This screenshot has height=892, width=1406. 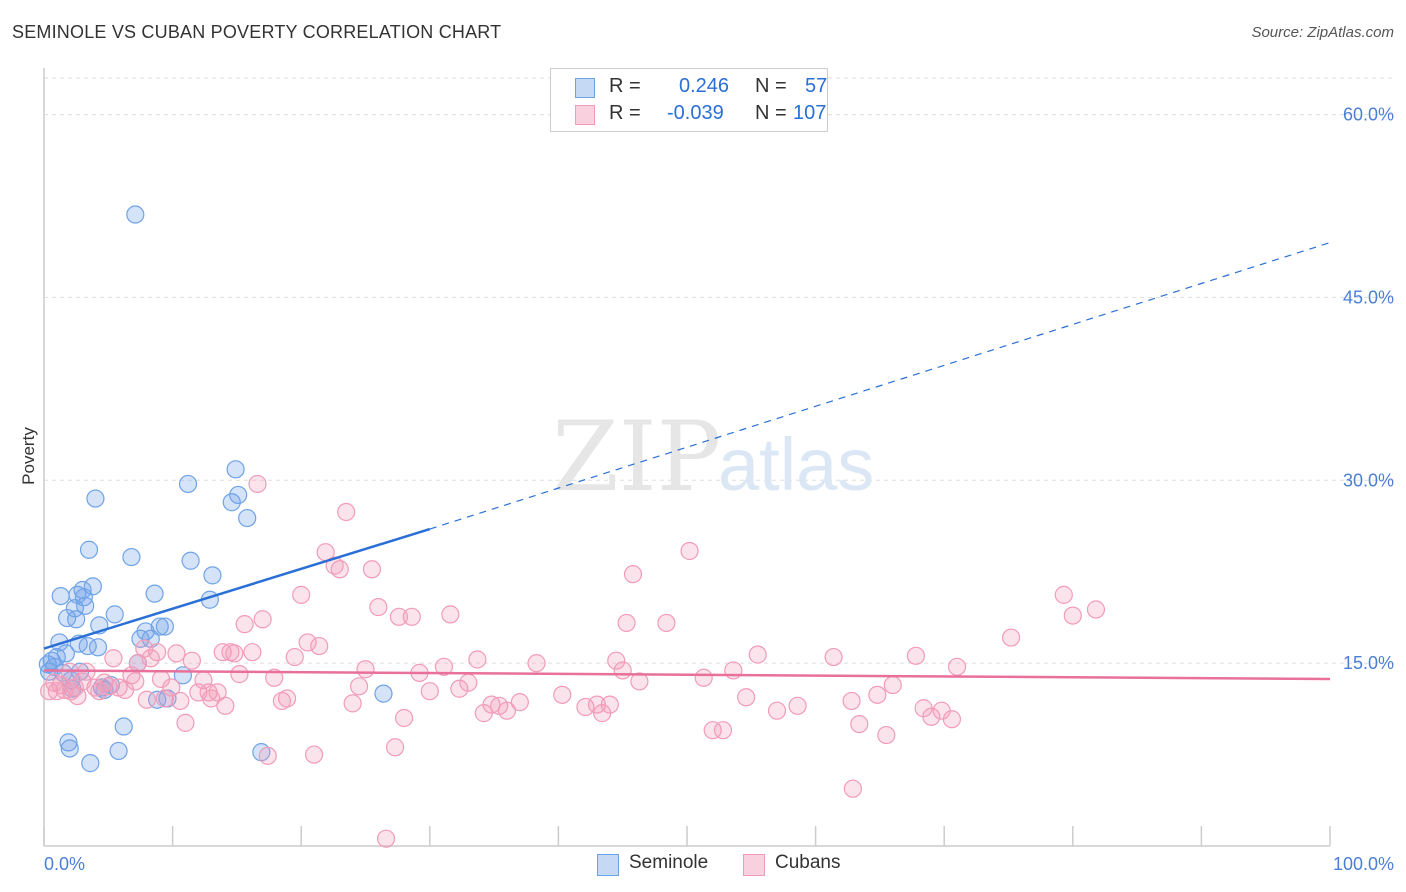 I want to click on trend-line-cubans, so click(x=687, y=675).